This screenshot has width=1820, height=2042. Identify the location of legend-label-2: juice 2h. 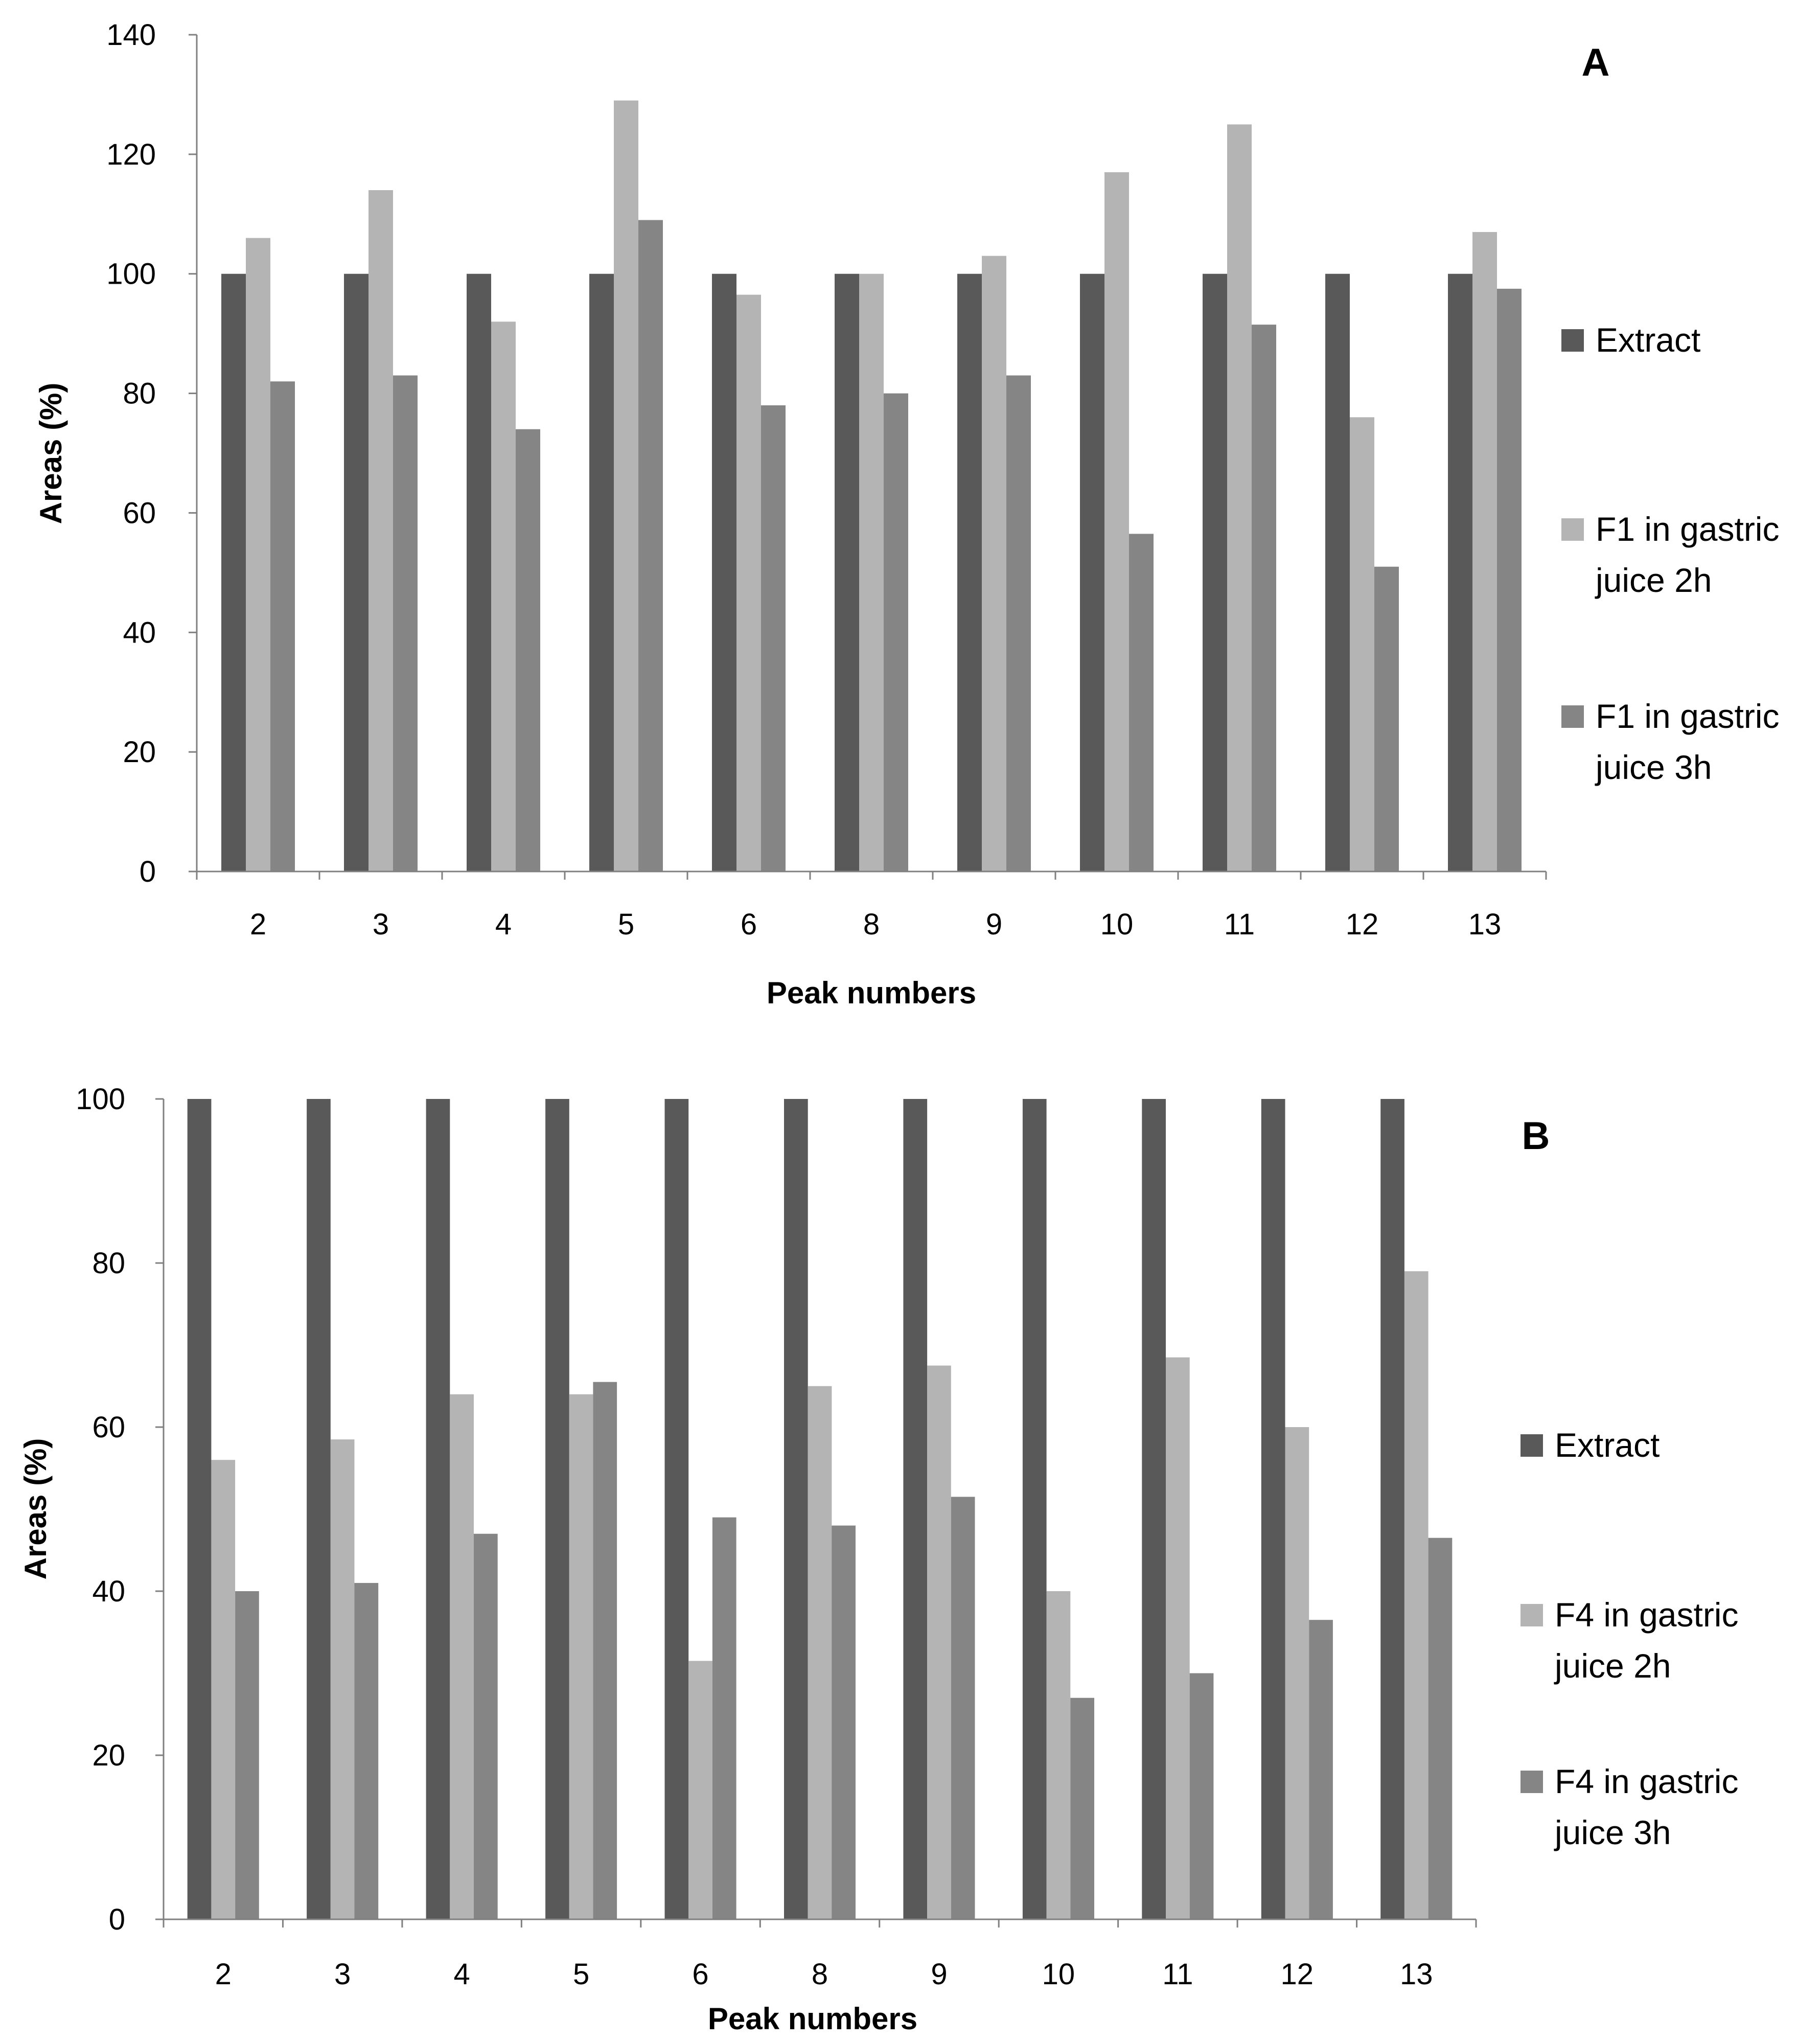
(1653, 580).